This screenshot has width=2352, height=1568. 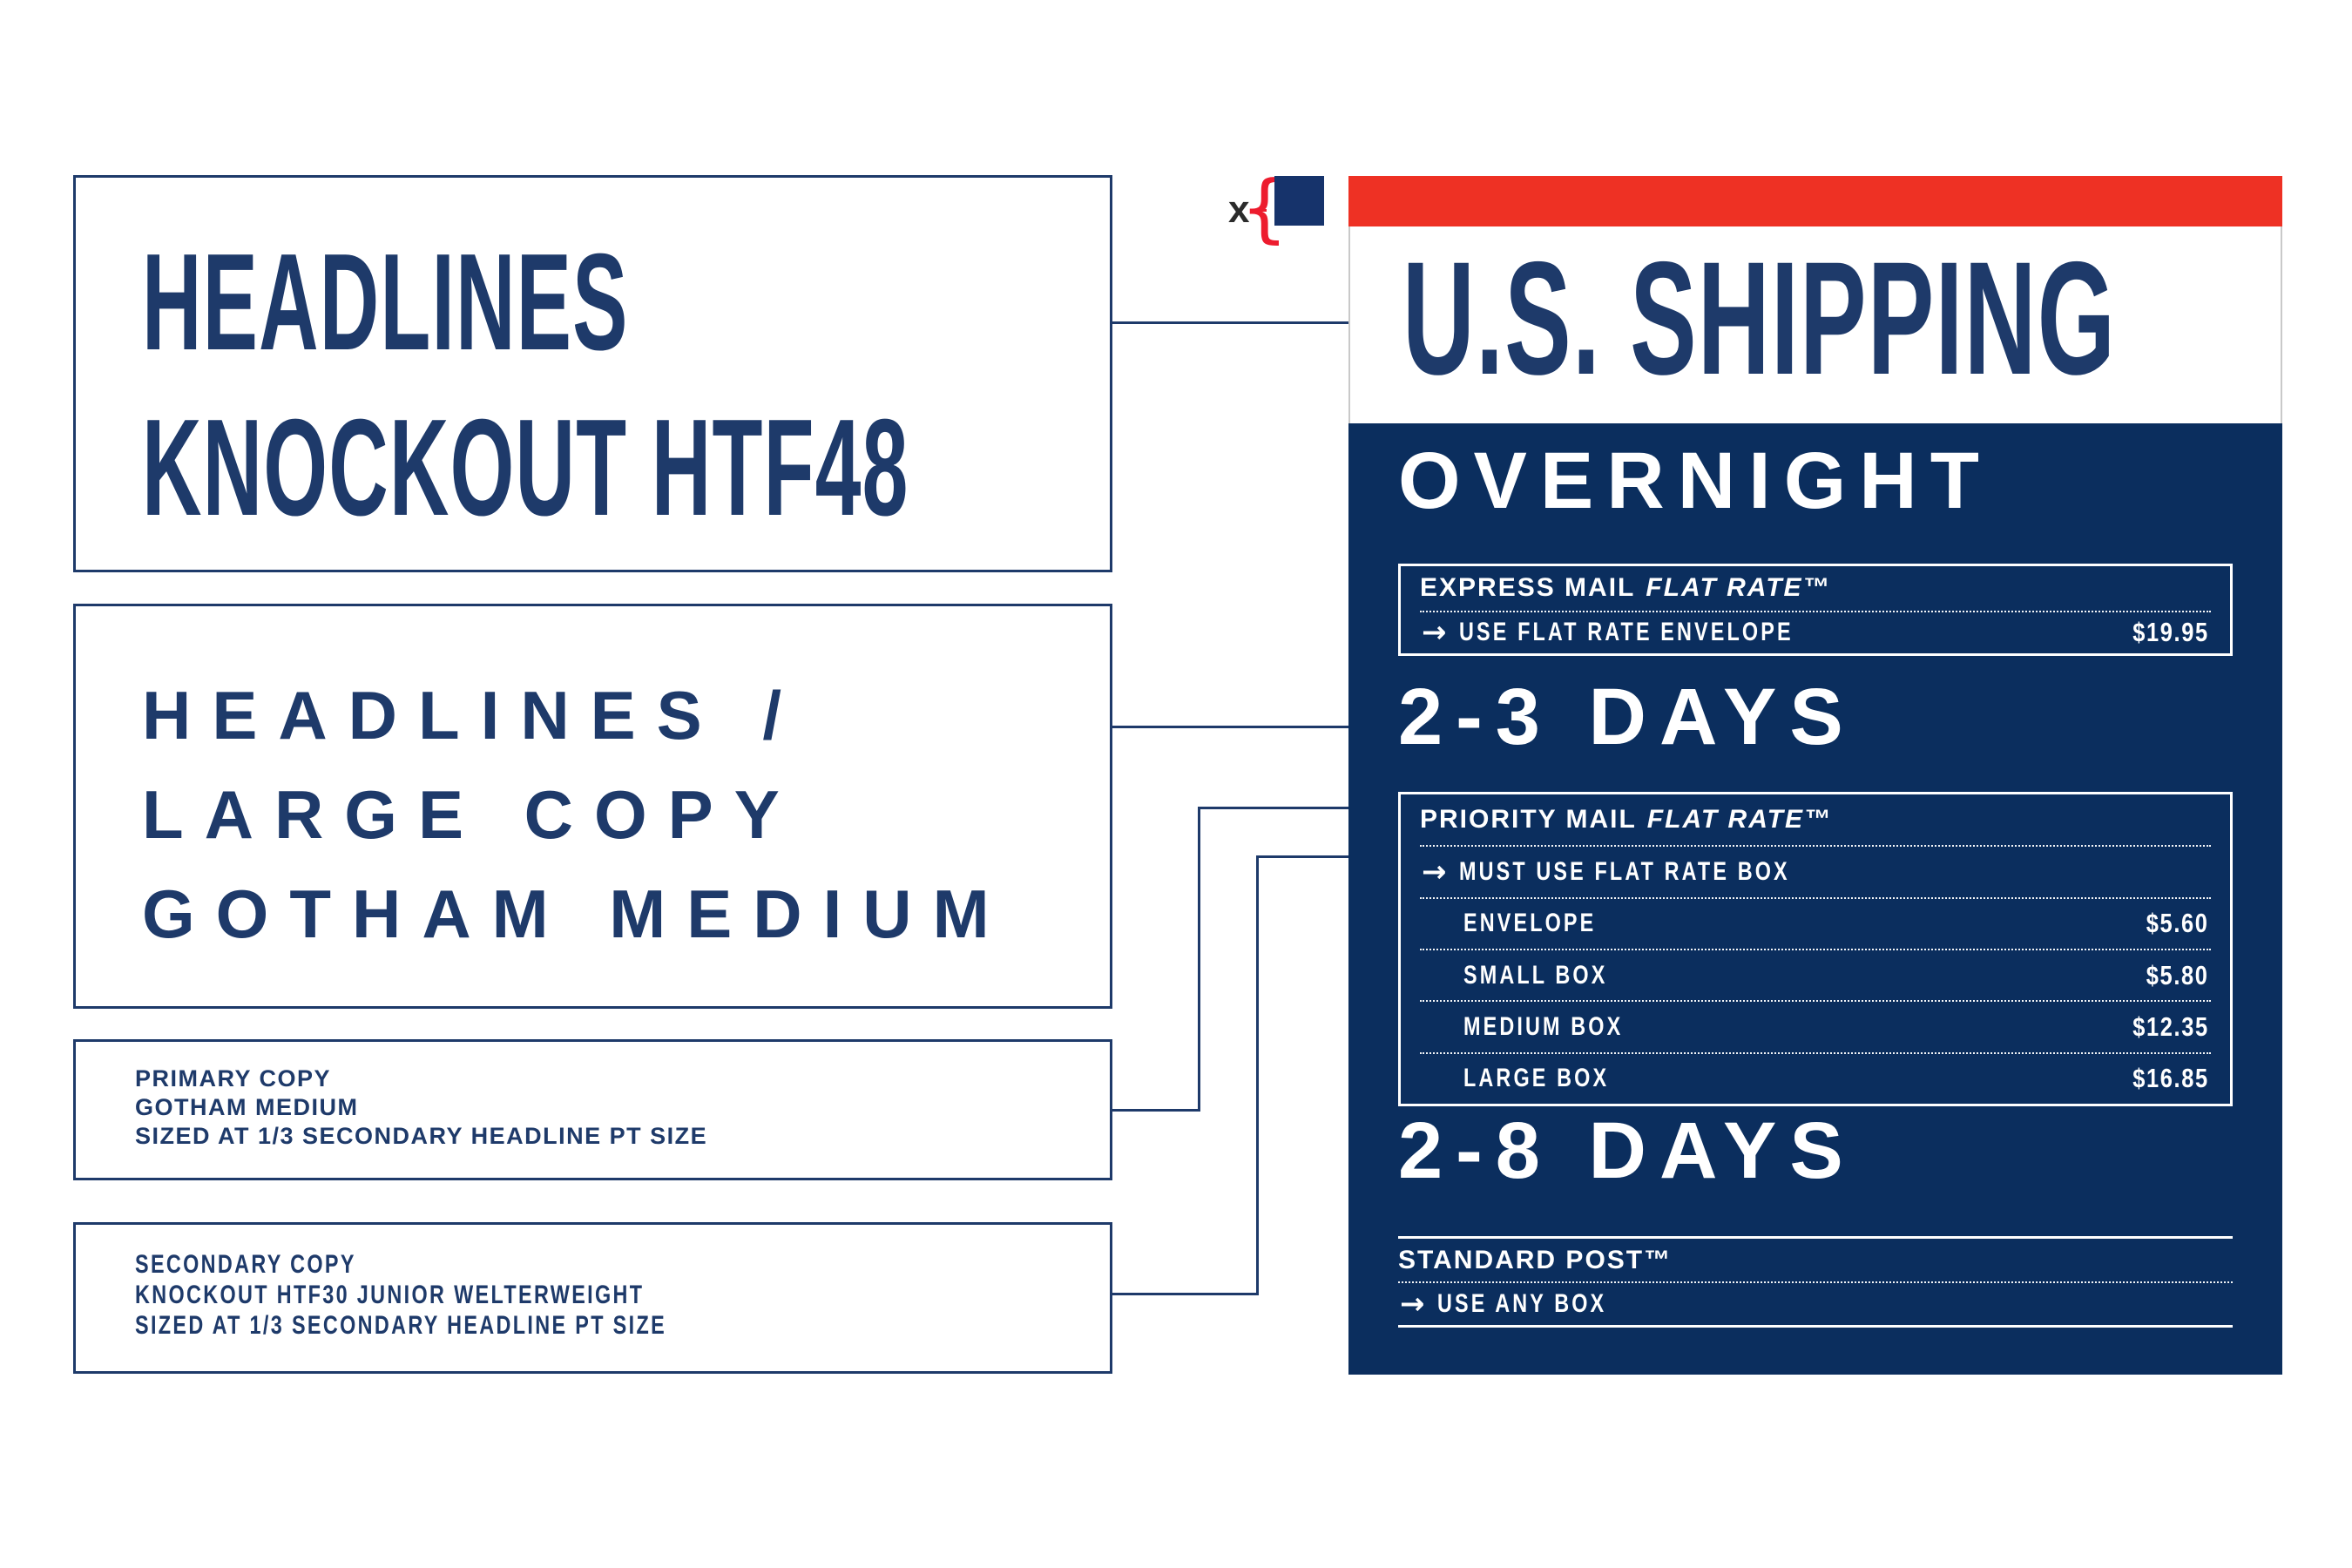 What do you see at coordinates (1530, 924) in the screenshot?
I see `rate-label: ENVELOPE` at bounding box center [1530, 924].